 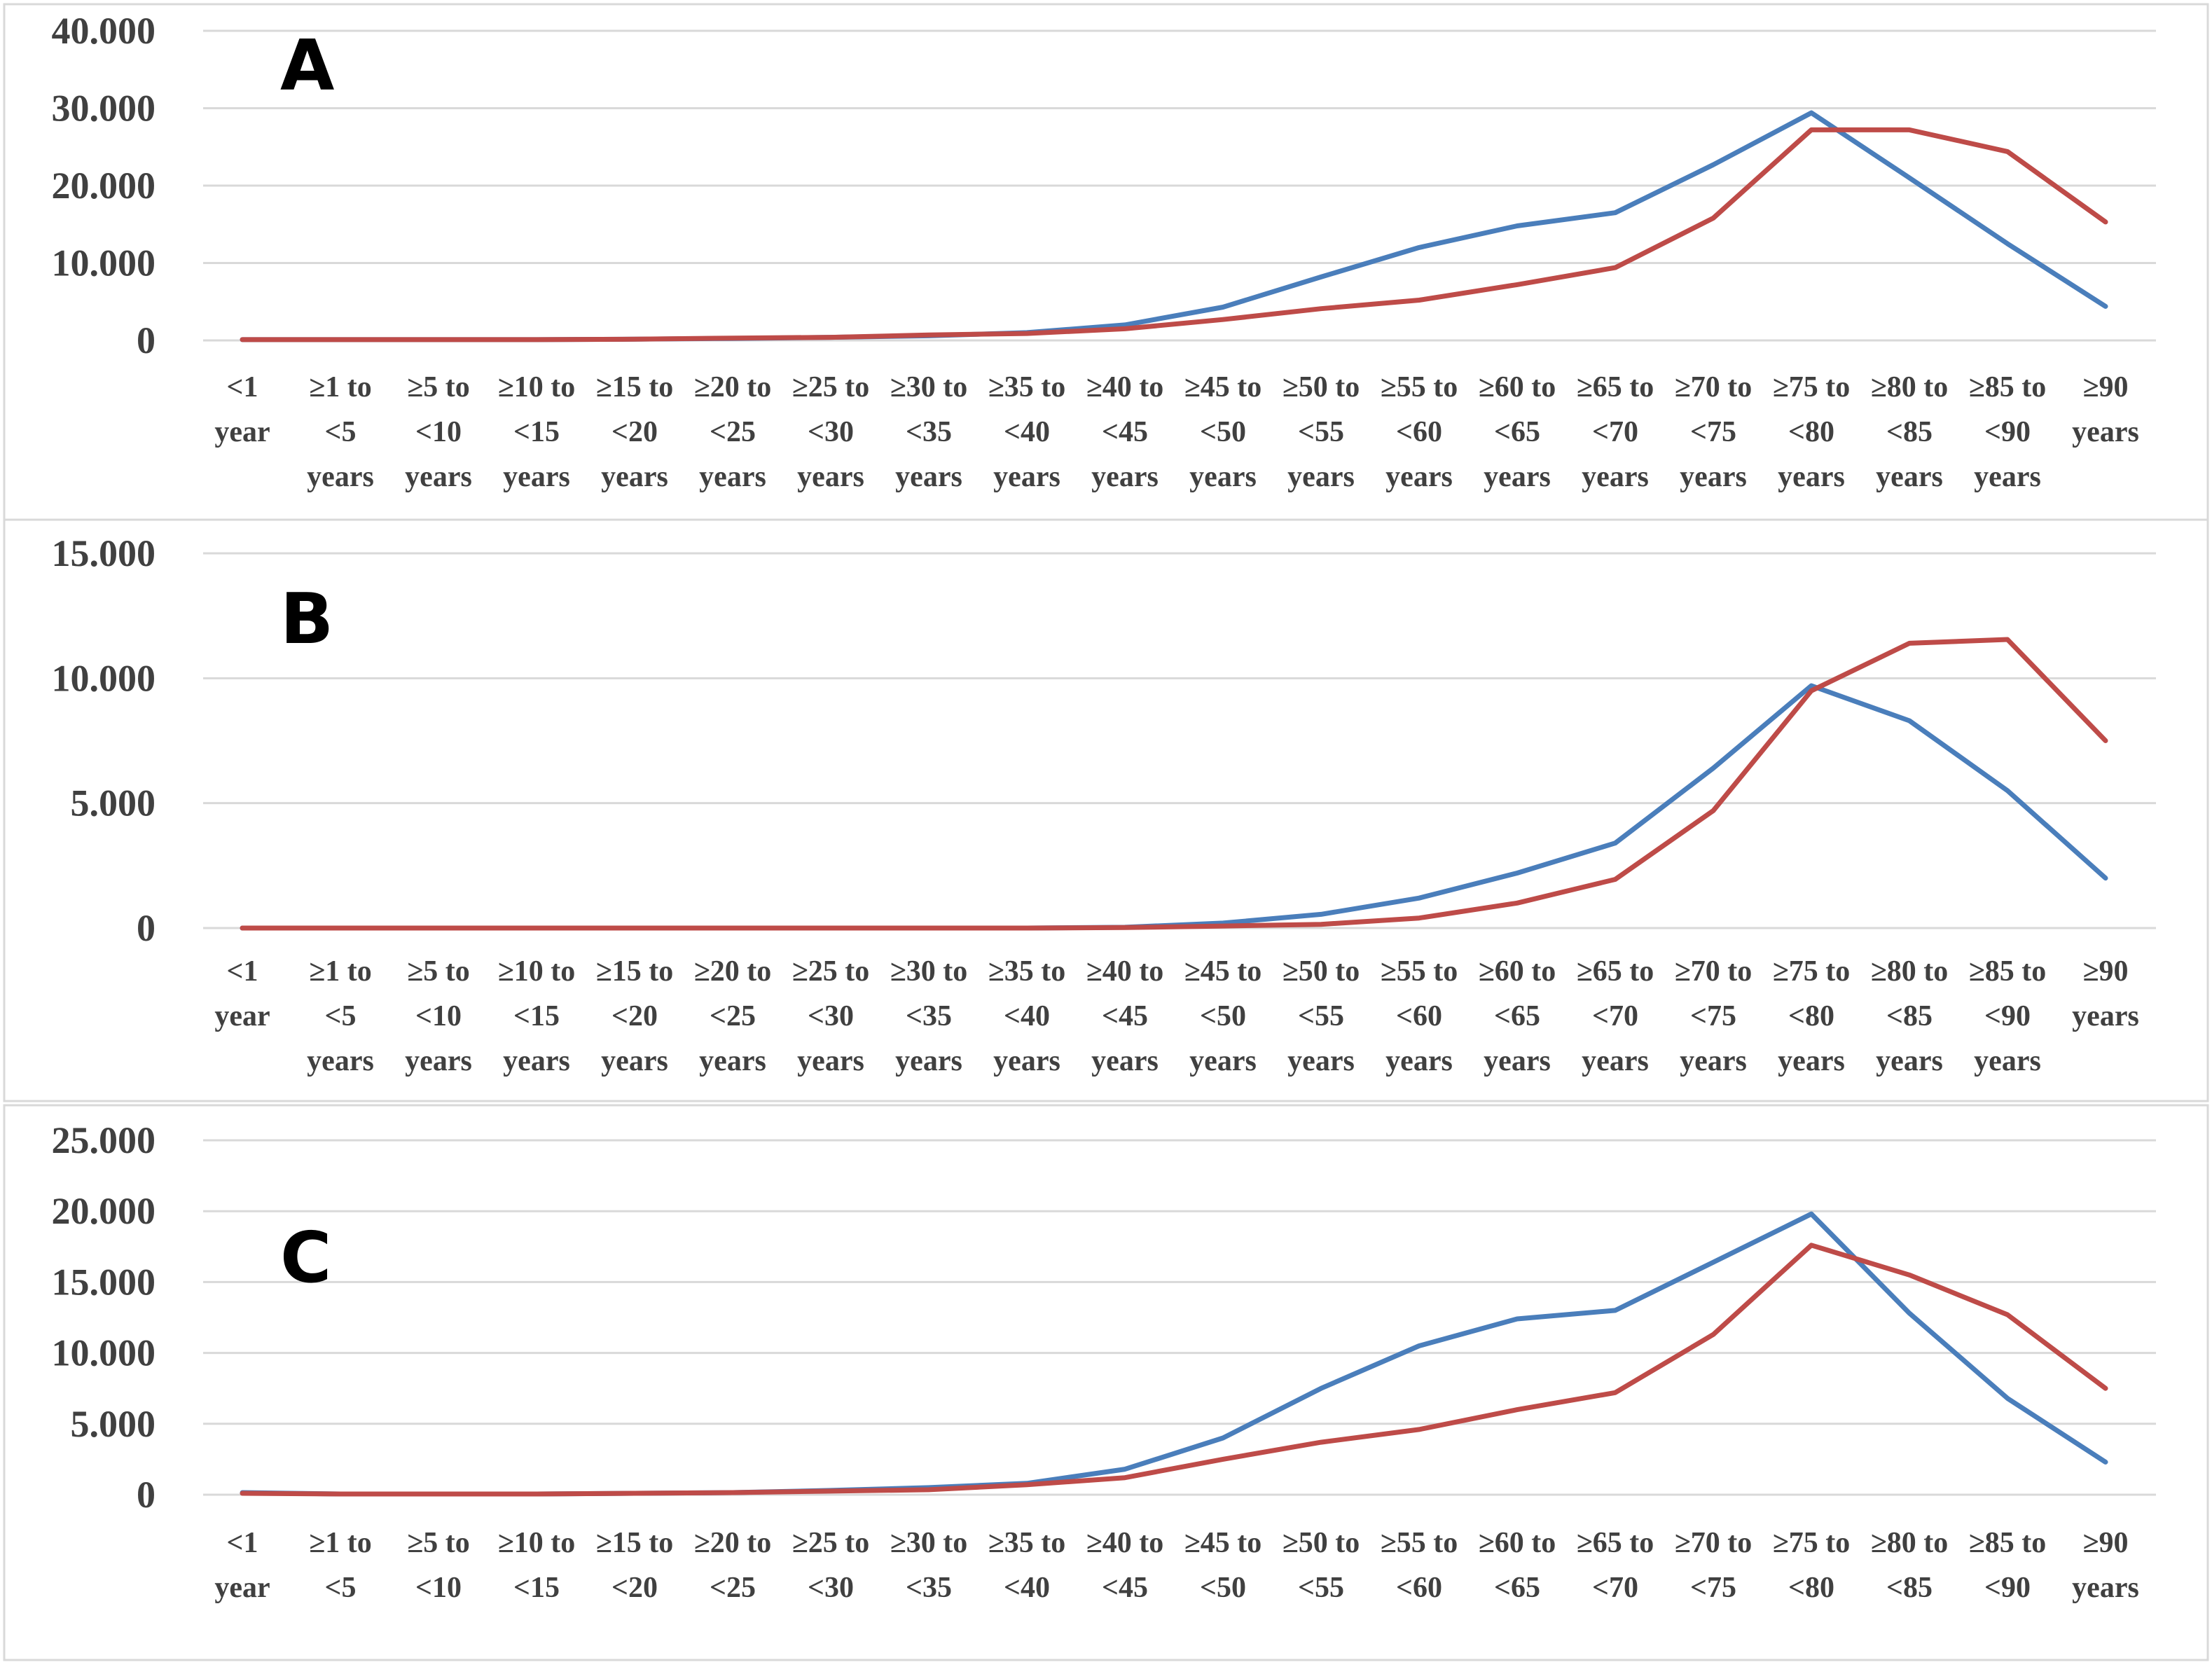 What do you see at coordinates (537, 1565) in the screenshot?
I see `x-tick-label: ≥10 to <15` at bounding box center [537, 1565].